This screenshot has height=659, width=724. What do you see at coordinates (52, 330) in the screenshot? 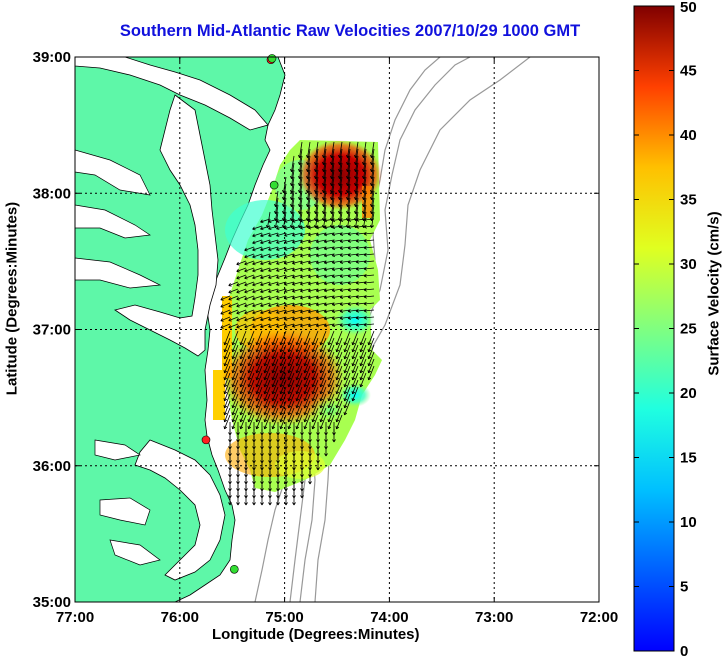
I see `y-tick-label: 37:00` at bounding box center [52, 330].